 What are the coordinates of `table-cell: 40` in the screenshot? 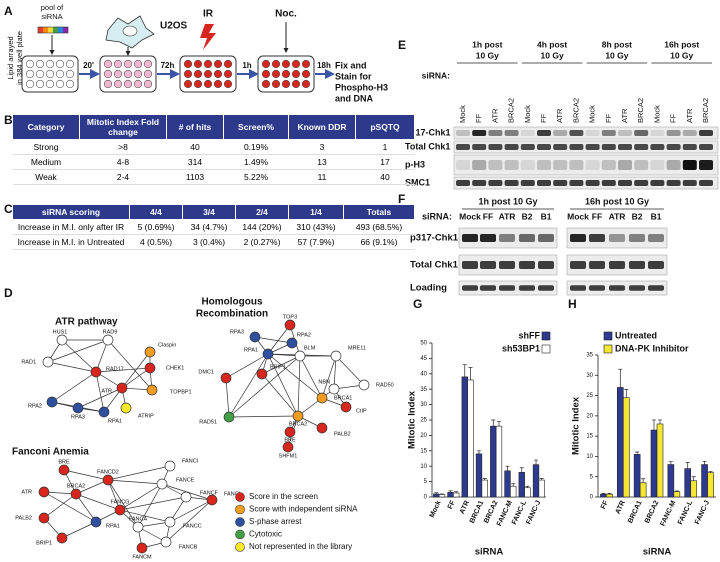 It's located at (385, 177).